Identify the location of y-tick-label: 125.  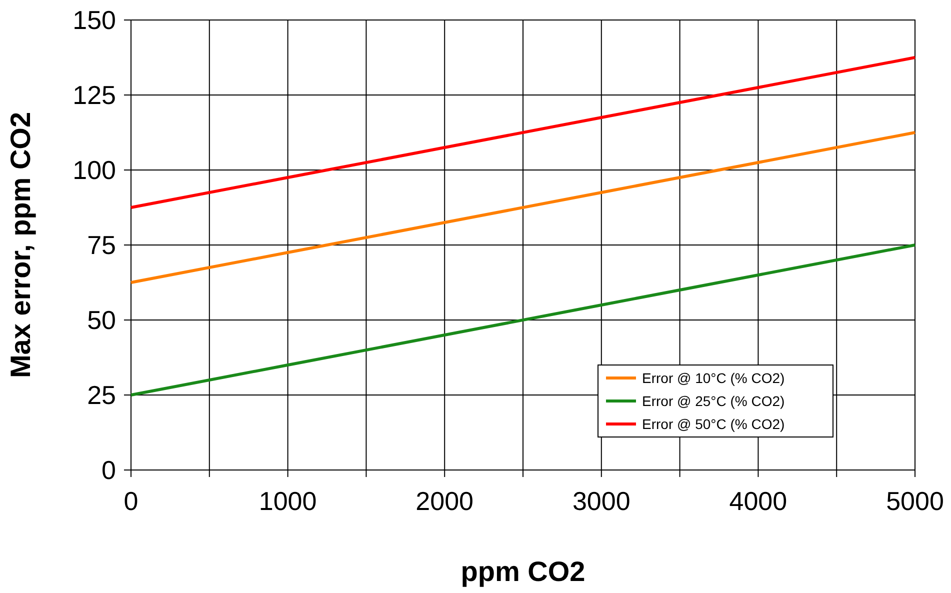
(94, 95).